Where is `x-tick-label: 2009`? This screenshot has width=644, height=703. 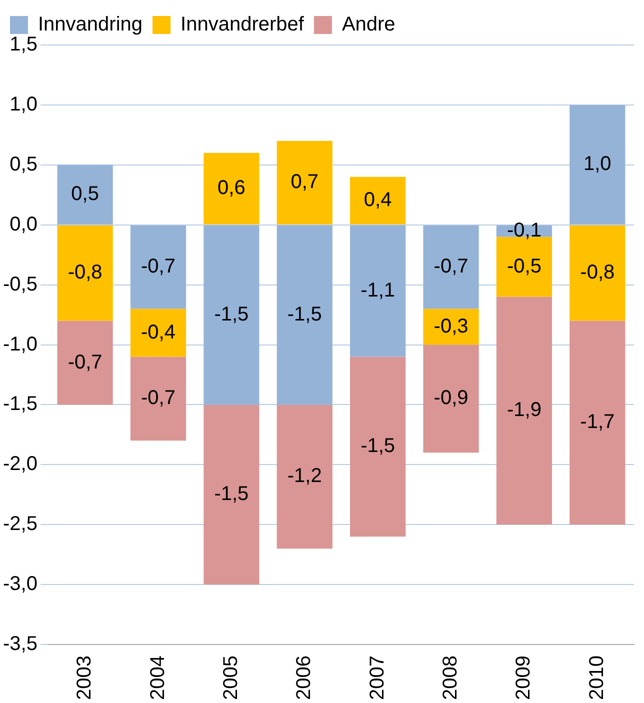
x-tick-label: 2009 is located at coordinates (523, 678).